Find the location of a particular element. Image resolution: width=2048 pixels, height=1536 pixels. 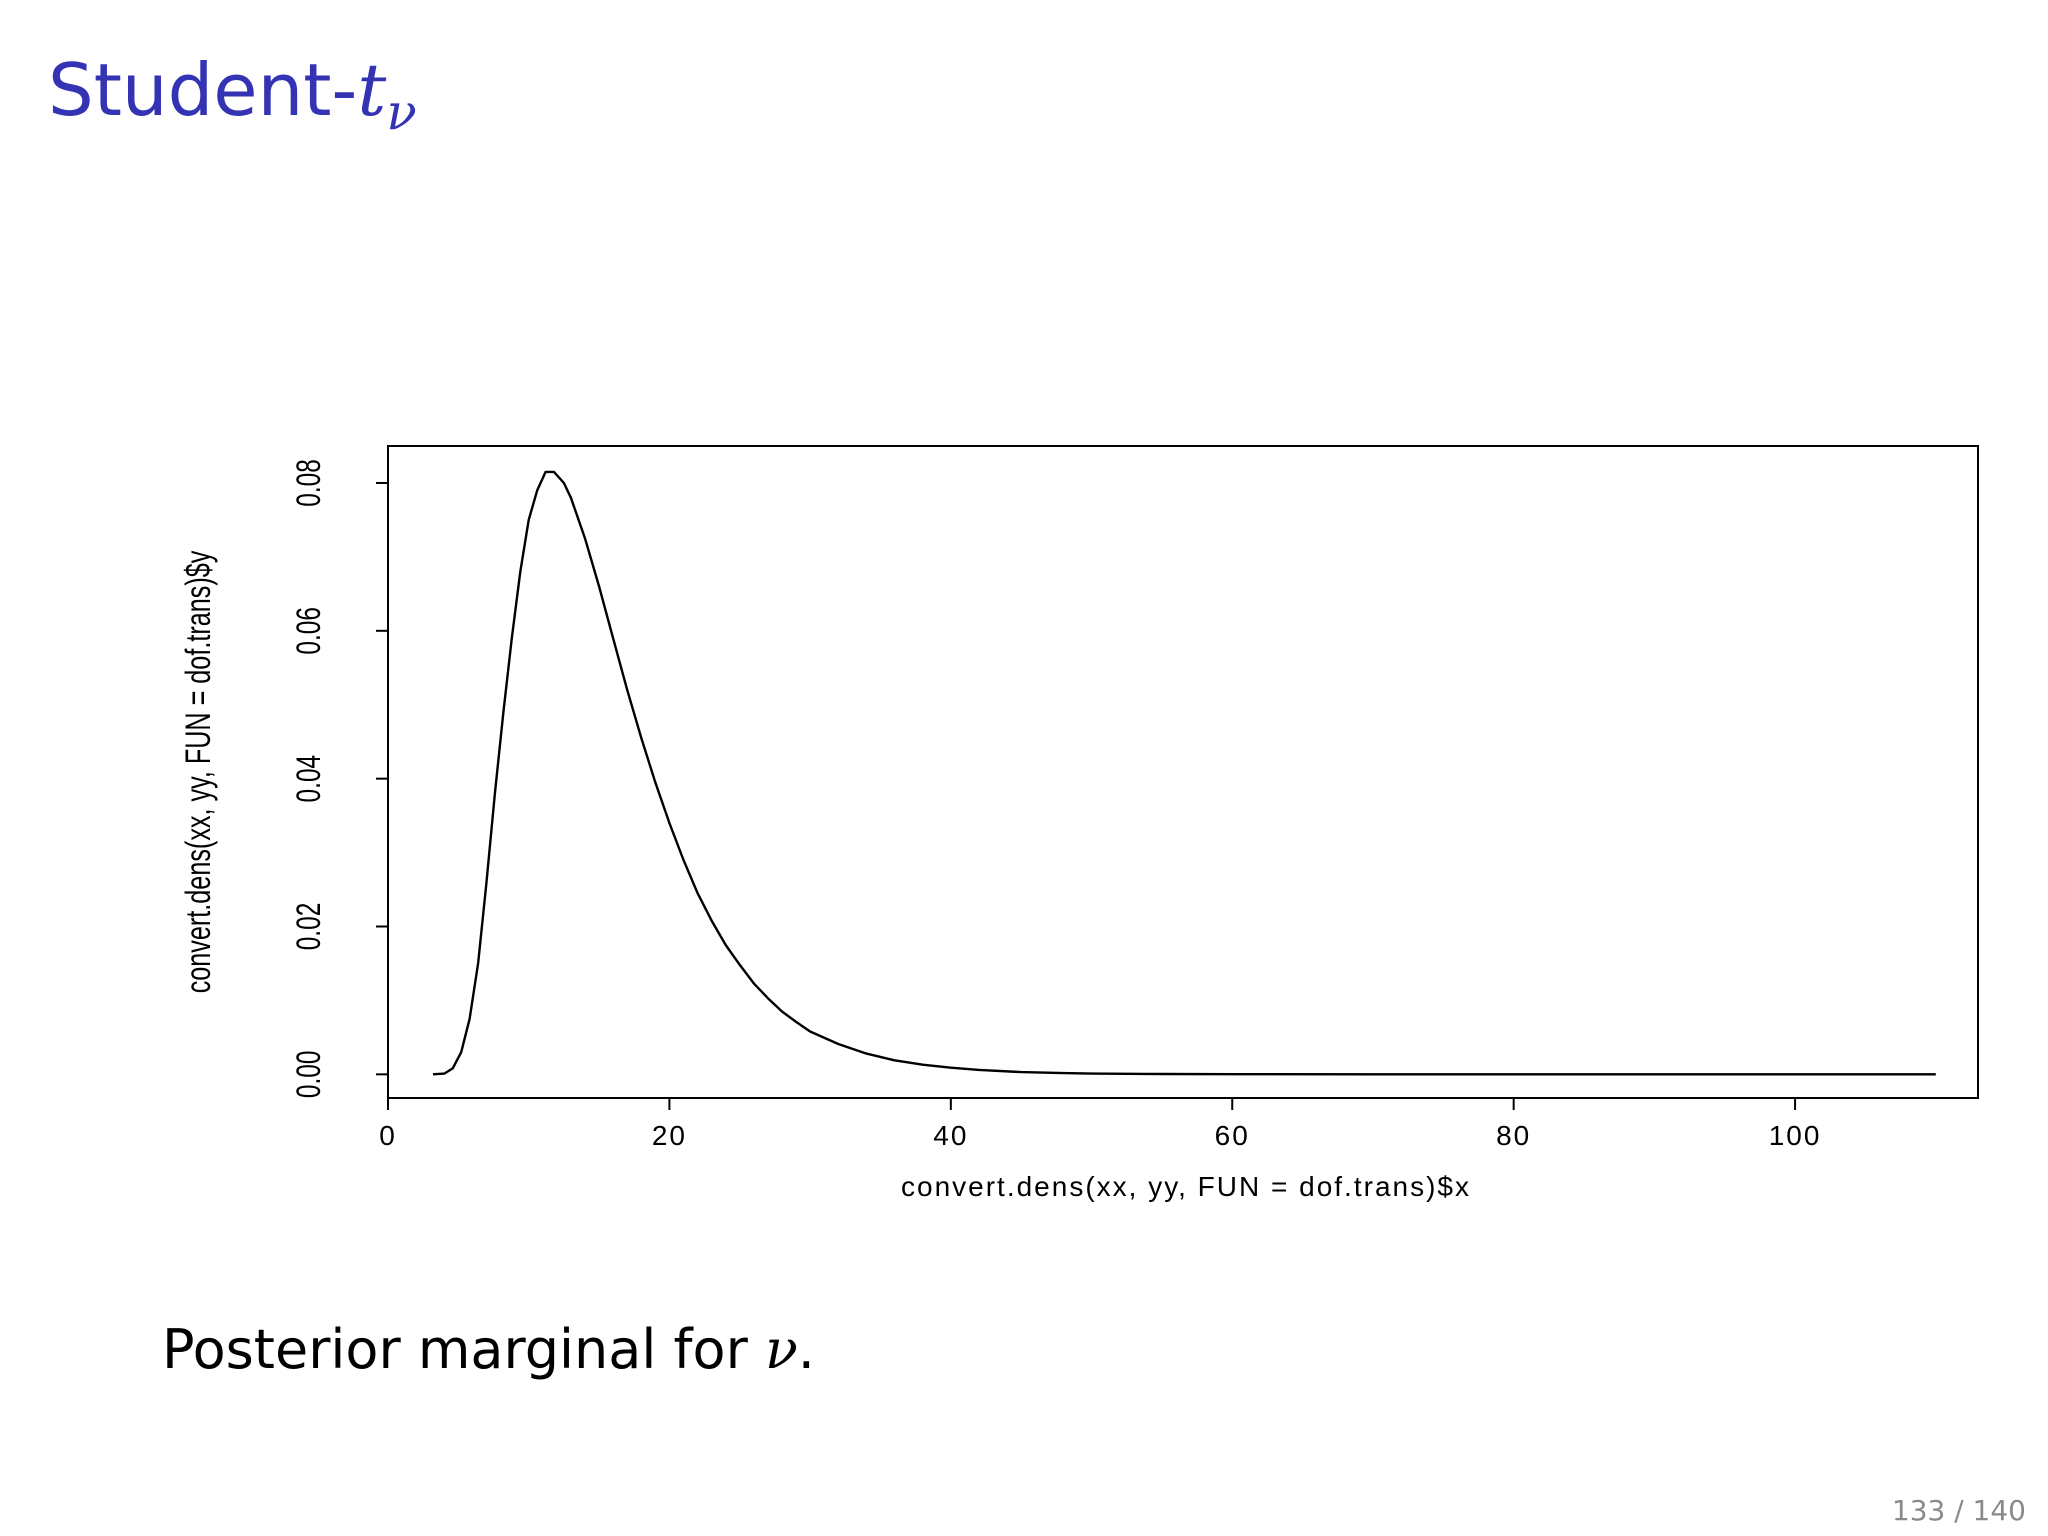

y-axis-label: convert.dens(xx, yy, FUN = dof.trans)$y is located at coordinates (198, 771).